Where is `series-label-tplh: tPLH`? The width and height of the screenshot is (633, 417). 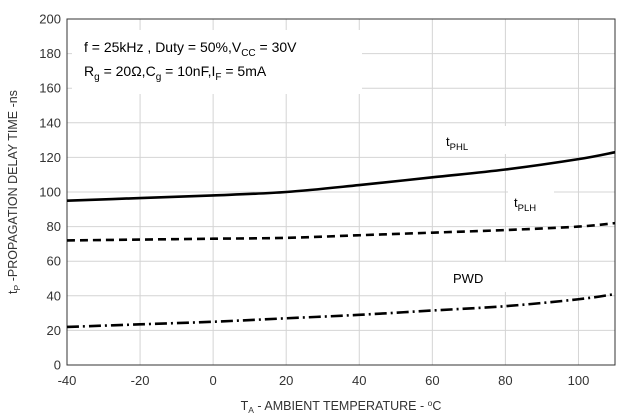 series-label-tplh: tPLH is located at coordinates (525, 204).